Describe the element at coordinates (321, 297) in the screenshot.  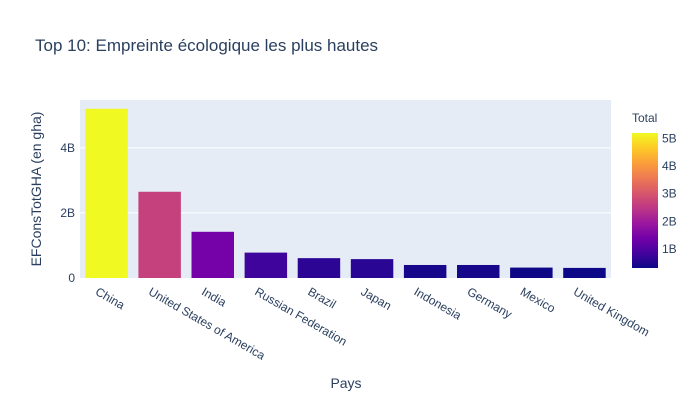
I see `x-tick-label: Brazil` at that location.